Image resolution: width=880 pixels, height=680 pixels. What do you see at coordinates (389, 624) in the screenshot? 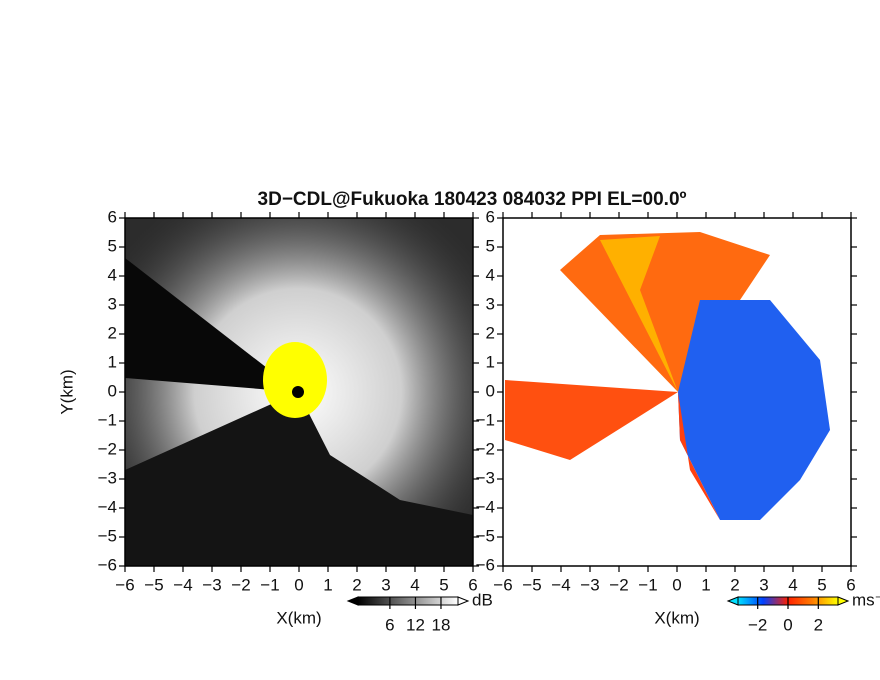
I see `colorbar-tick-label: 6` at bounding box center [389, 624].